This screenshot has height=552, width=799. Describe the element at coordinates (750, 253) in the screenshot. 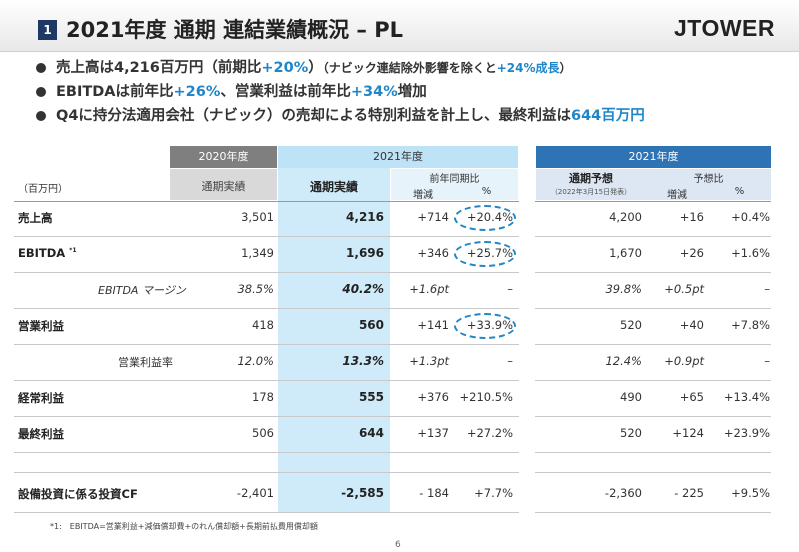

I see `fc-pct-value: +1.6%` at that location.